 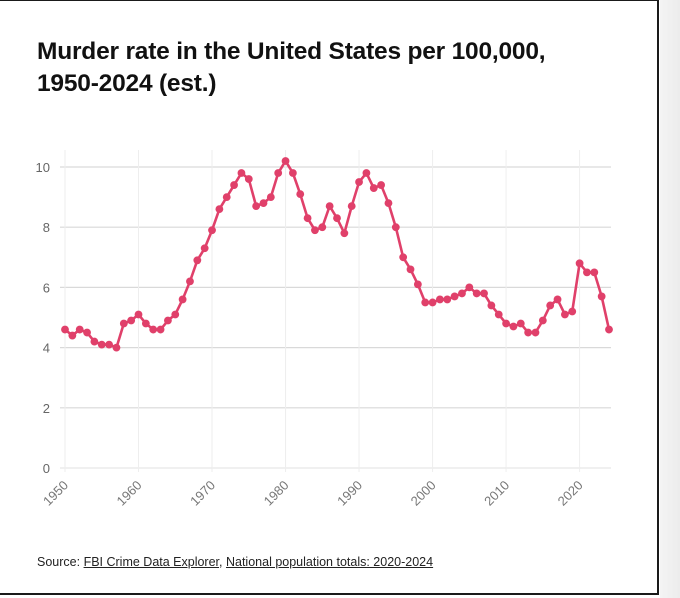 I want to click on data-point-1997, so click(x=410, y=269).